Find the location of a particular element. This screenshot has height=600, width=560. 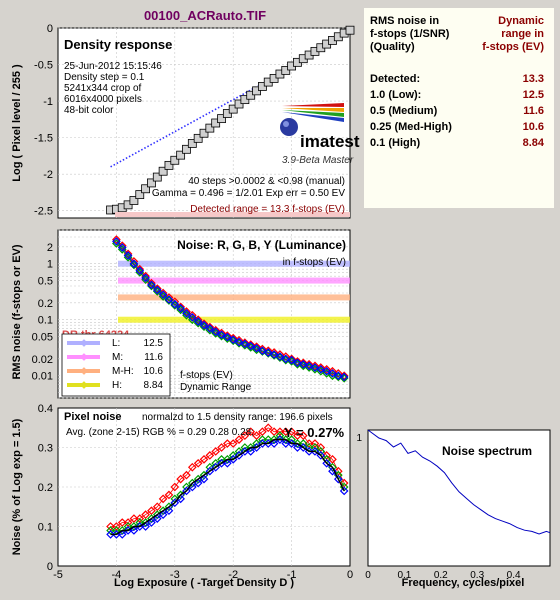

x-tick-label: 0 is located at coordinates (368, 575).